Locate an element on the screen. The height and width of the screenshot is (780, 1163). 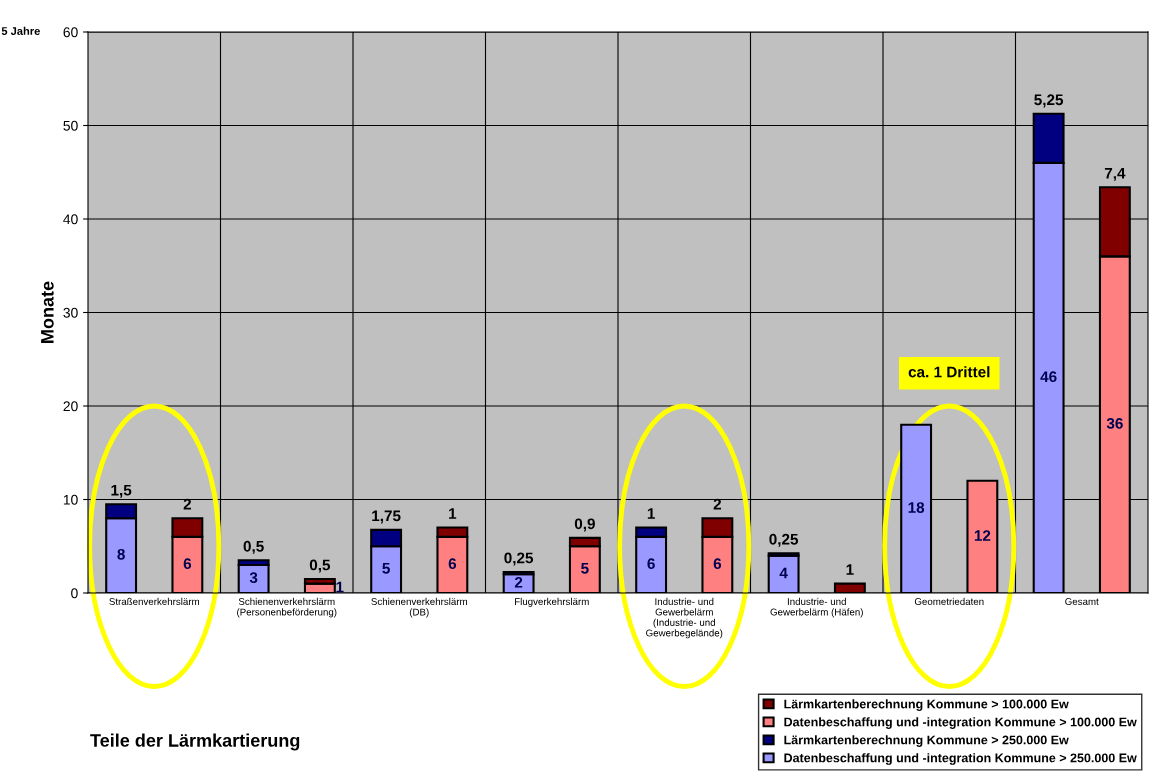
x-tick-label: Flugverkehrslärm is located at coordinates (552, 602).